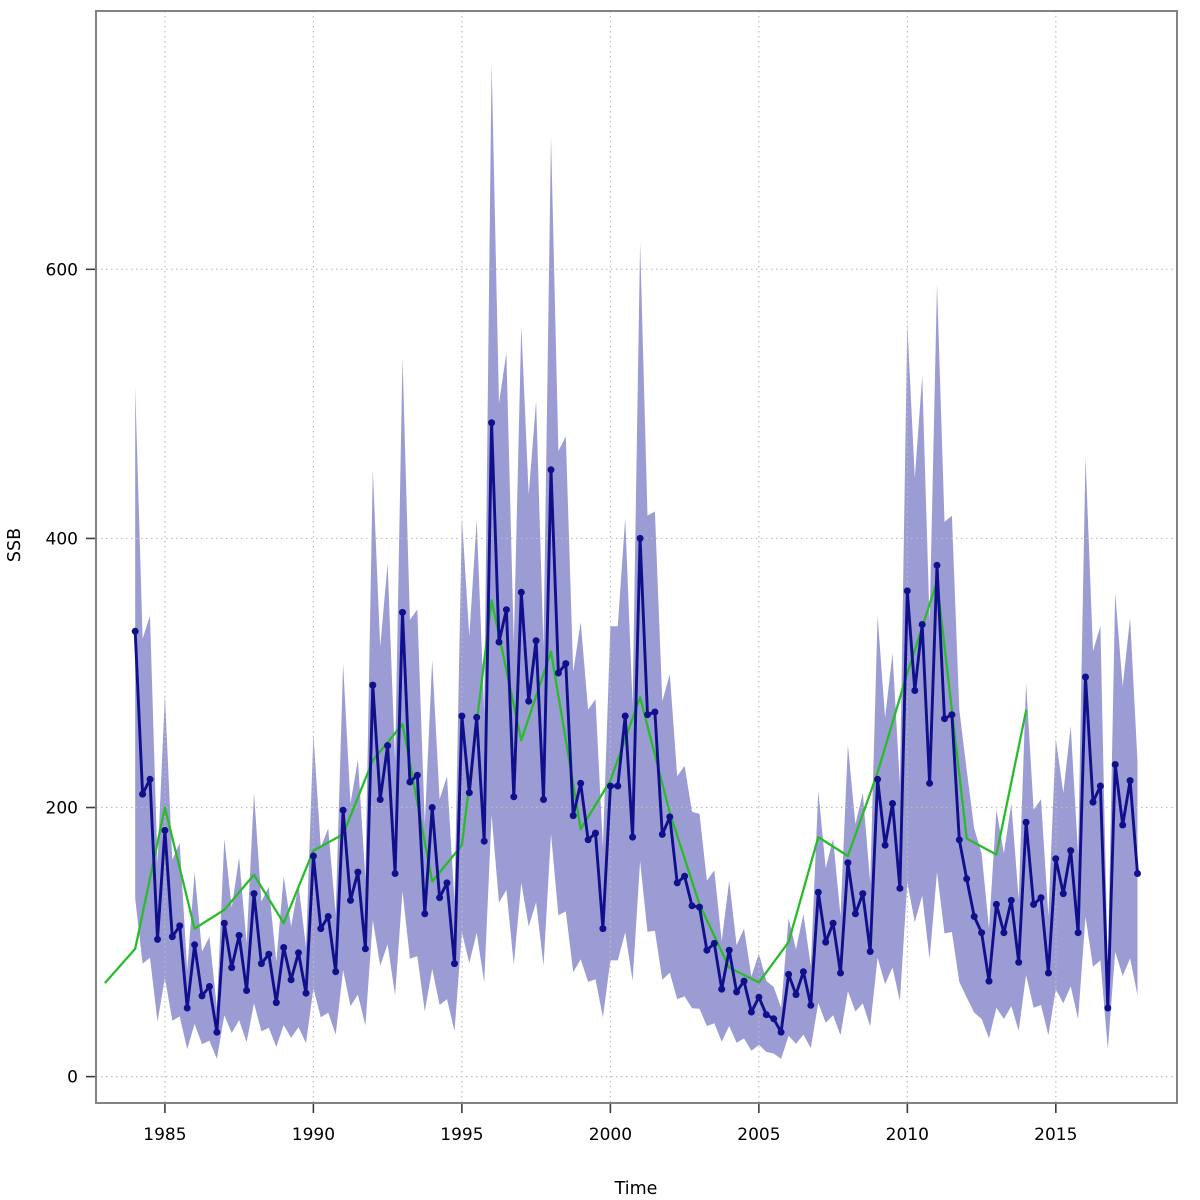  What do you see at coordinates (907, 1135) in the screenshot?
I see `x-tick-label: 2010` at bounding box center [907, 1135].